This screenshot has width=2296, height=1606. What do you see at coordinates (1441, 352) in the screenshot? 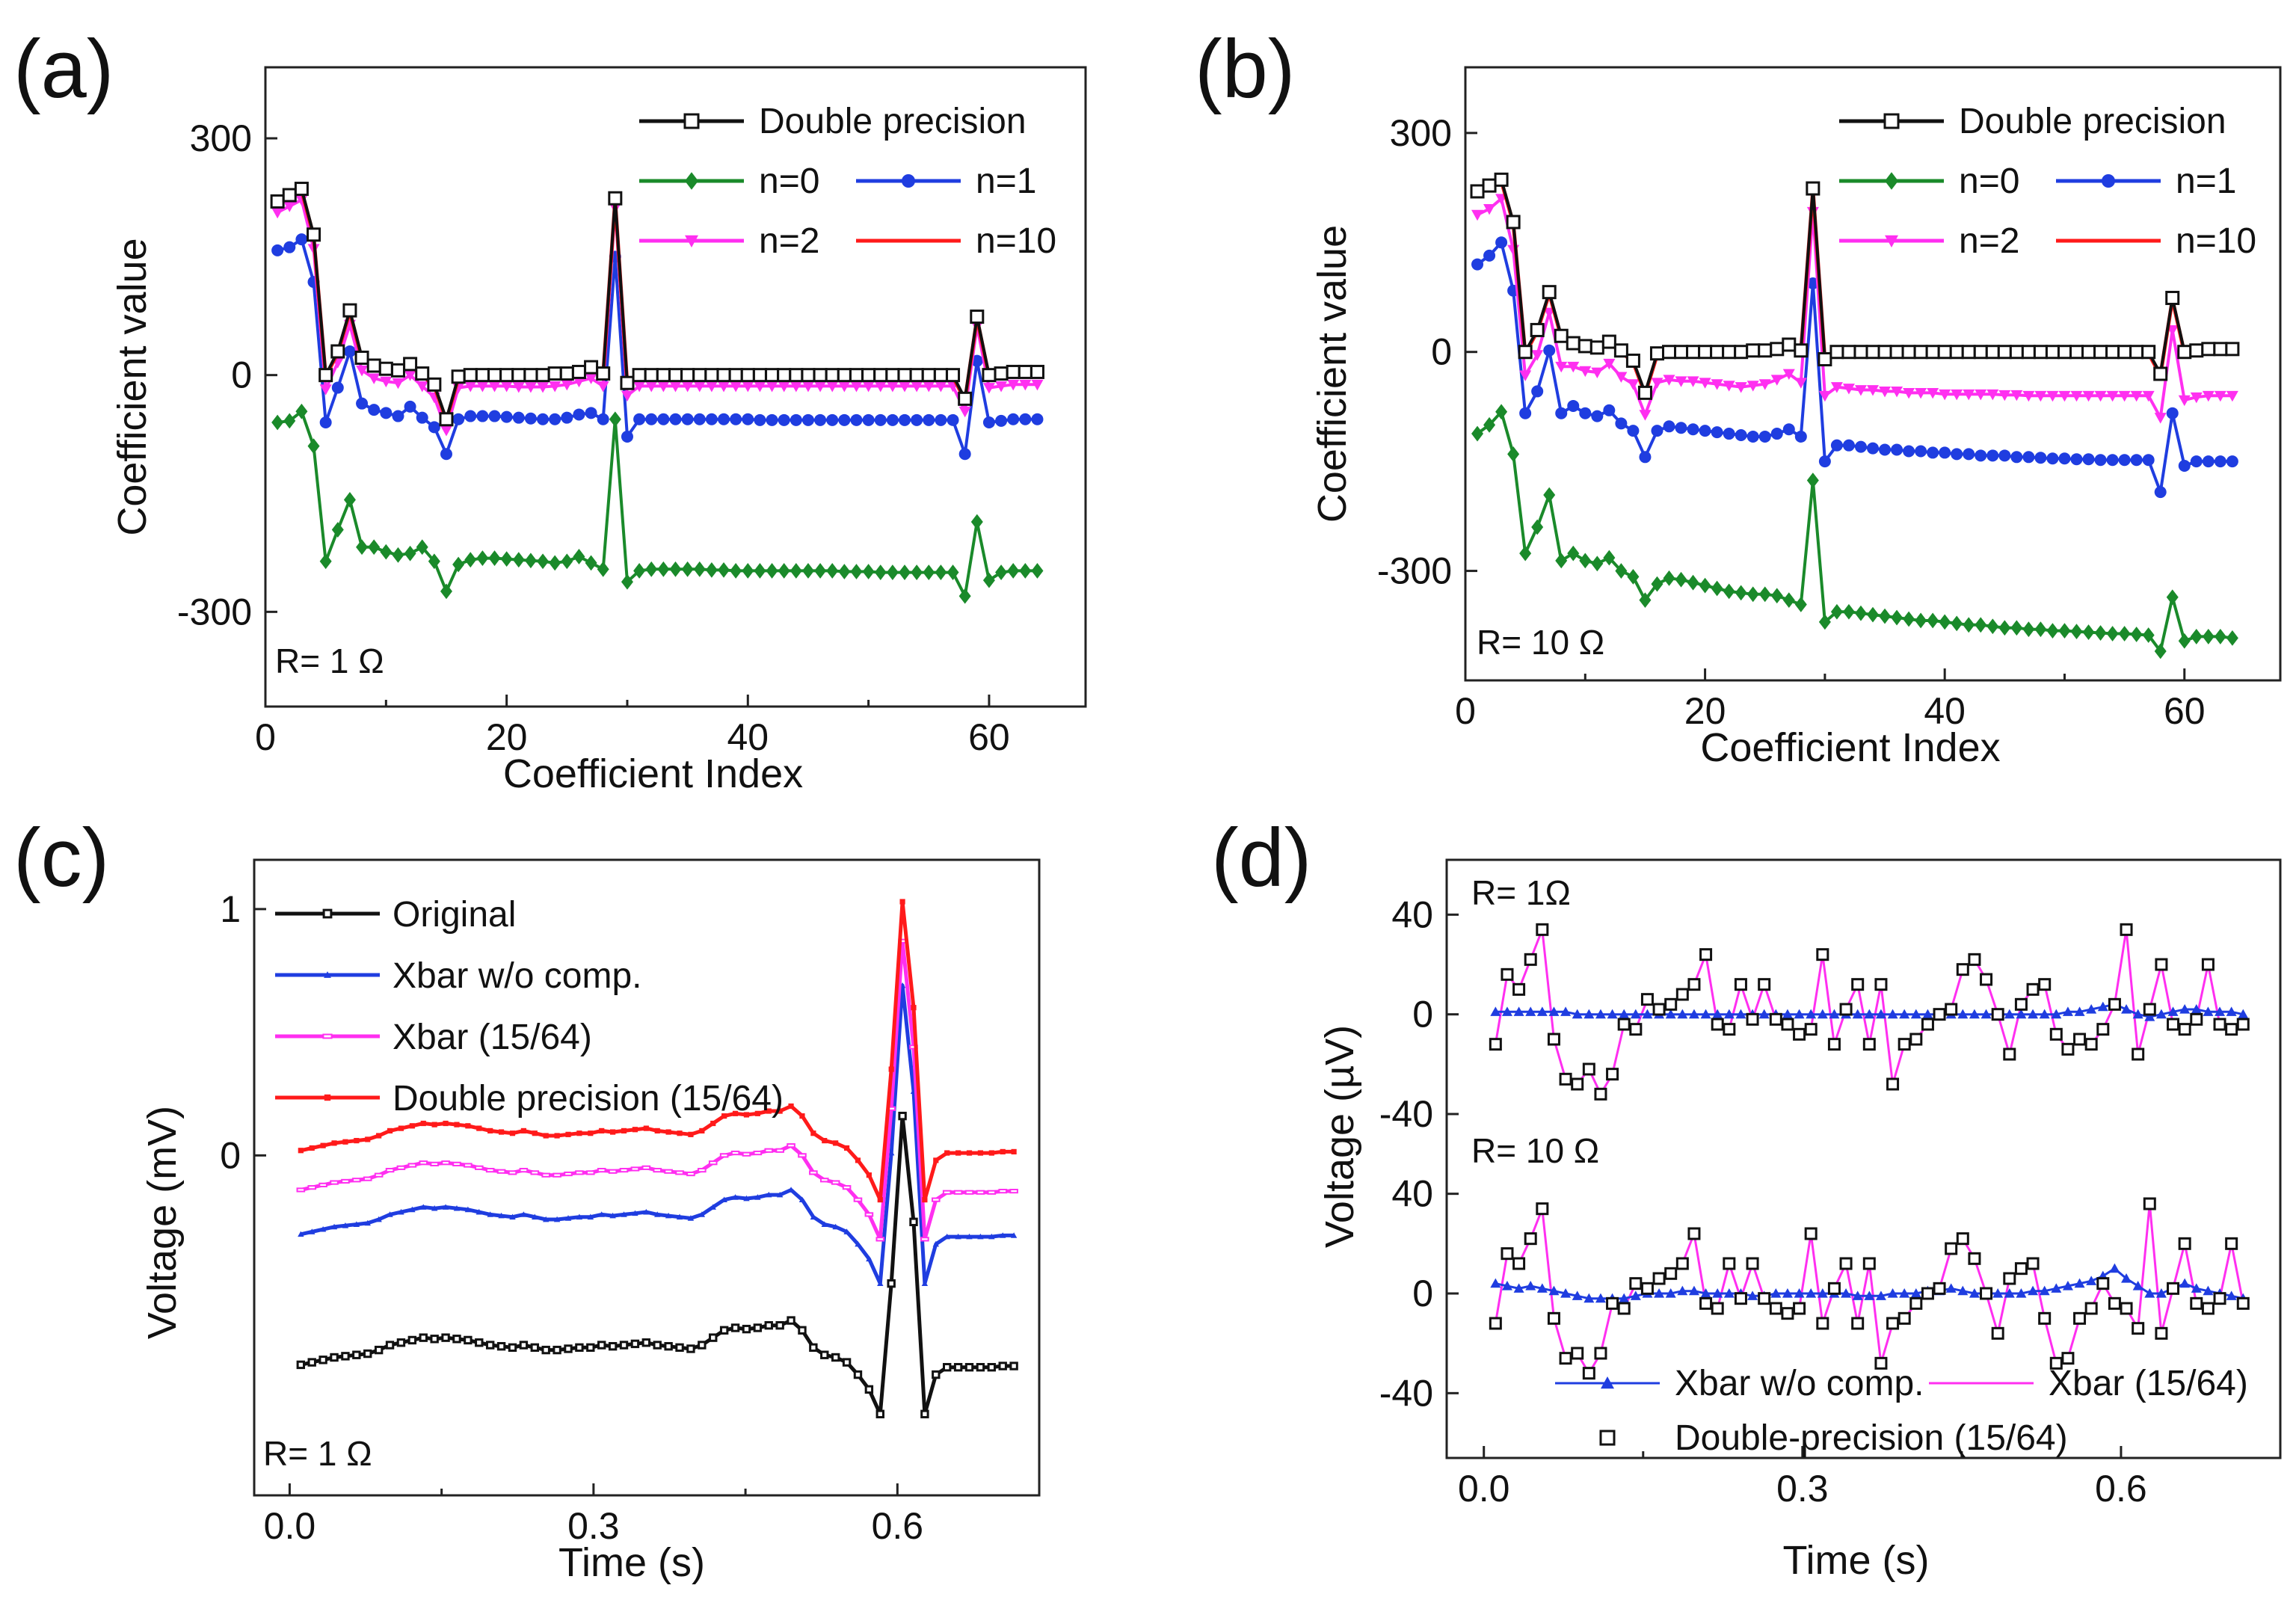
I see `panel-b-ytick-label: 0` at bounding box center [1441, 352].